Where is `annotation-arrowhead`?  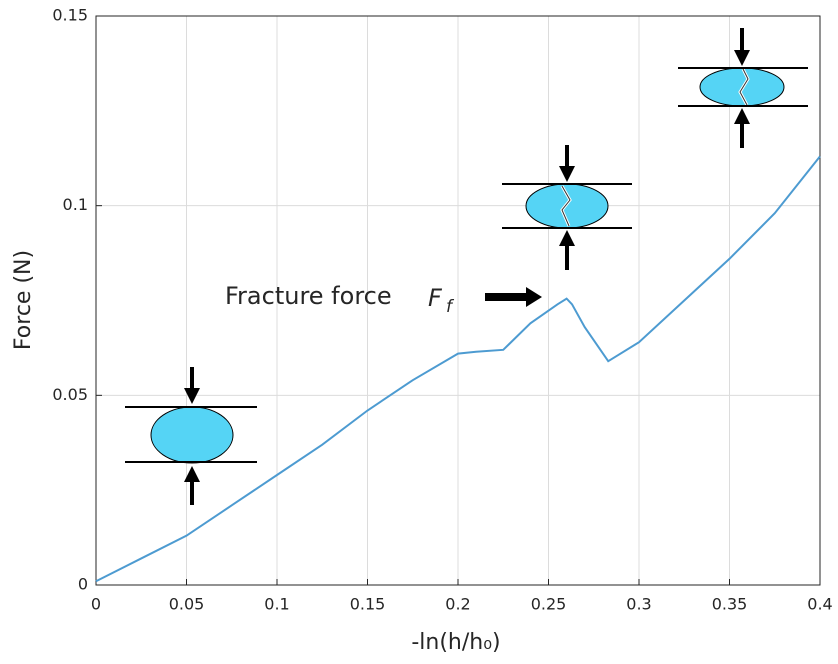
annotation-arrowhead is located at coordinates (534, 297).